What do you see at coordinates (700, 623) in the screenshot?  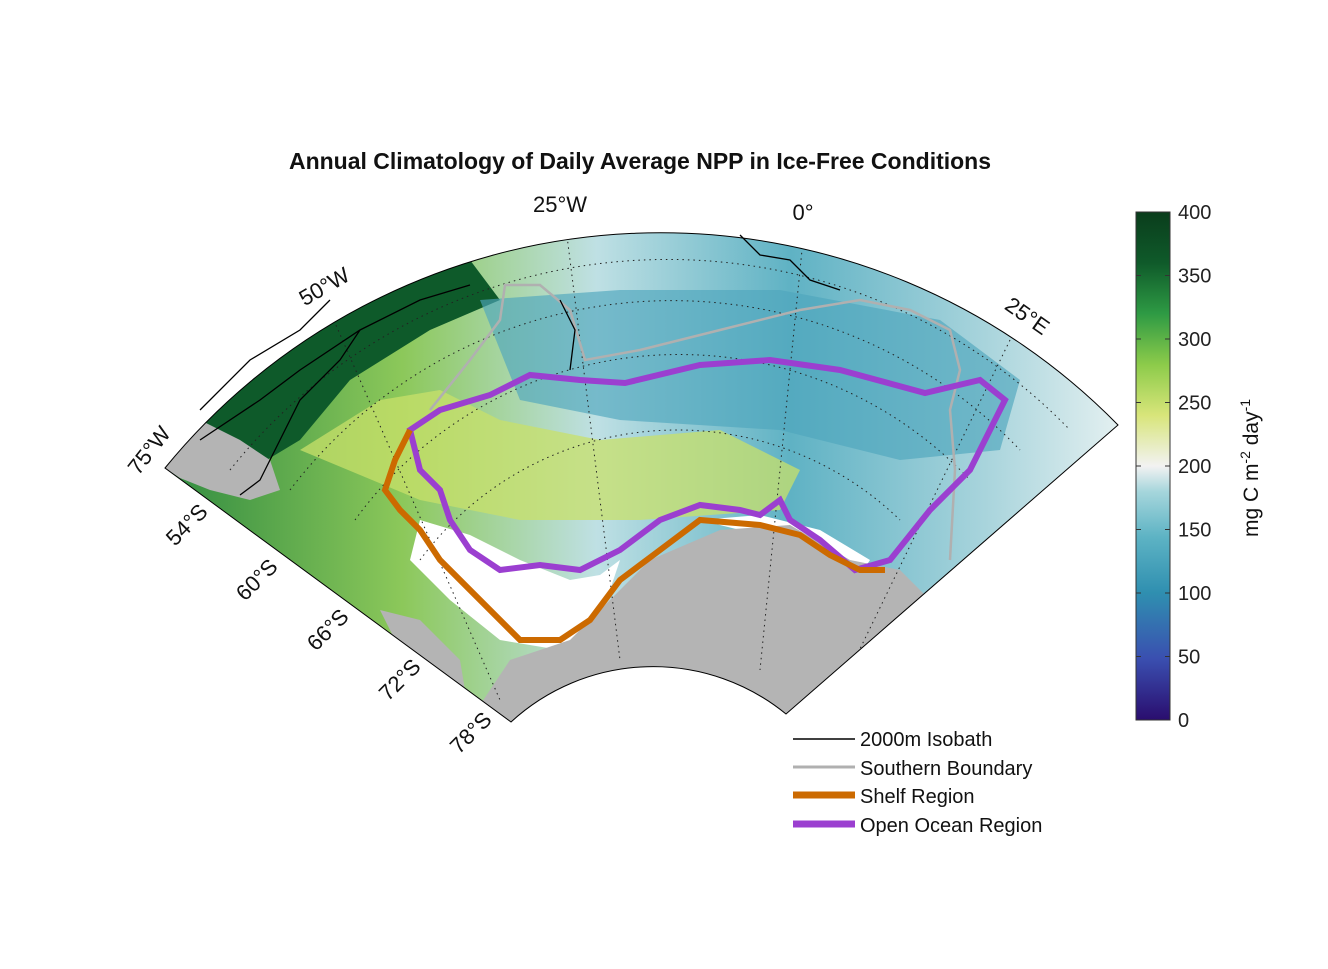 I see `antarctica-land` at bounding box center [700, 623].